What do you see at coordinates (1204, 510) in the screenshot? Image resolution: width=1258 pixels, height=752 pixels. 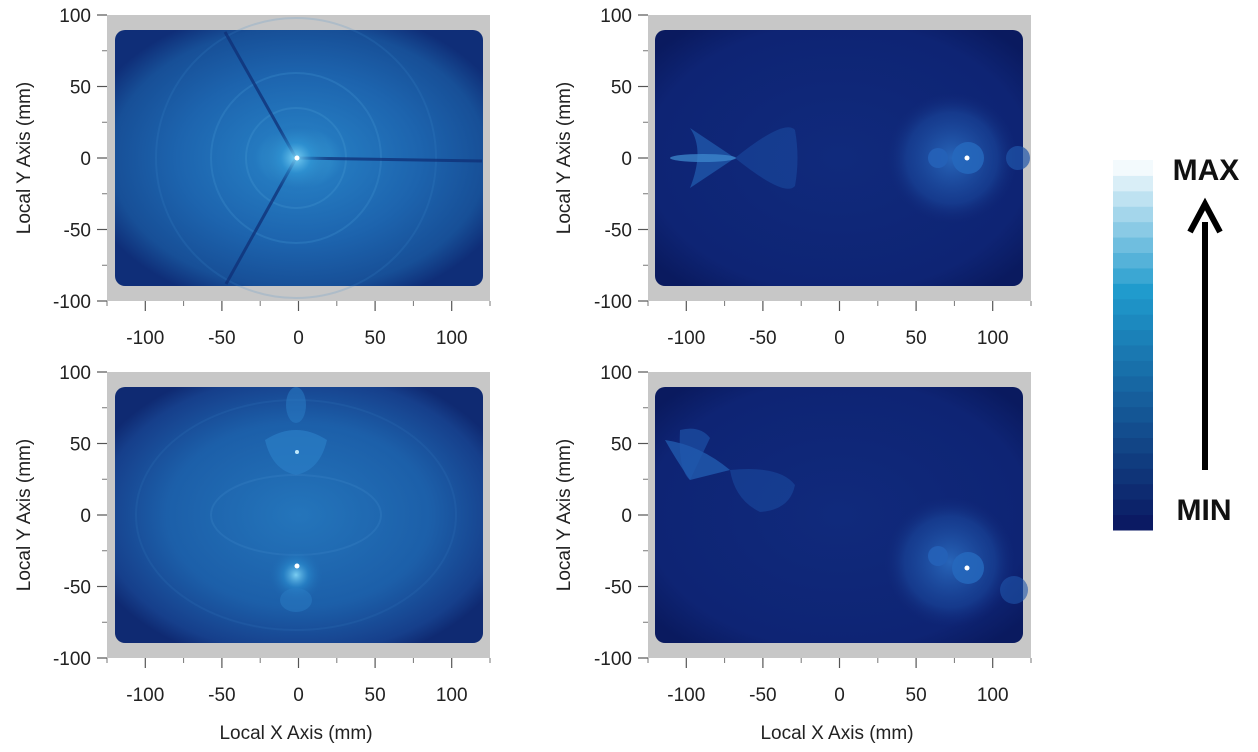 I see `colorbar-min-label: MIN` at bounding box center [1204, 510].